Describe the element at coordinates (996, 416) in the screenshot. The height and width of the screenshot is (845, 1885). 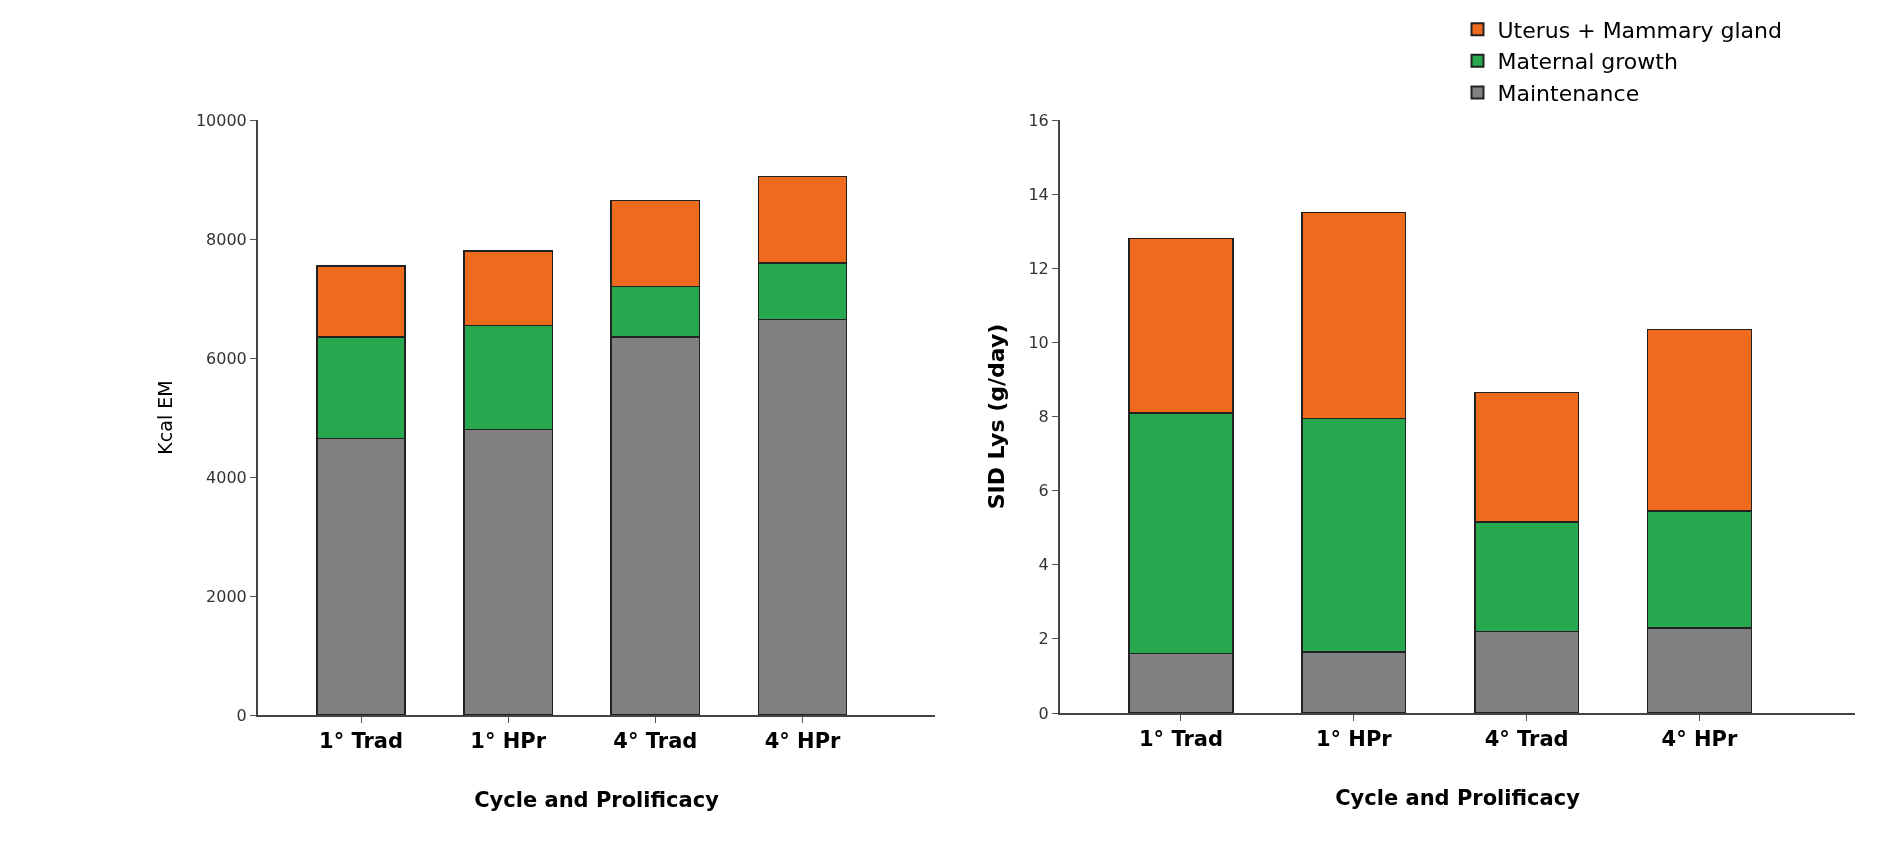
I see `y-axis-title: SID Lys (g/day)` at that location.